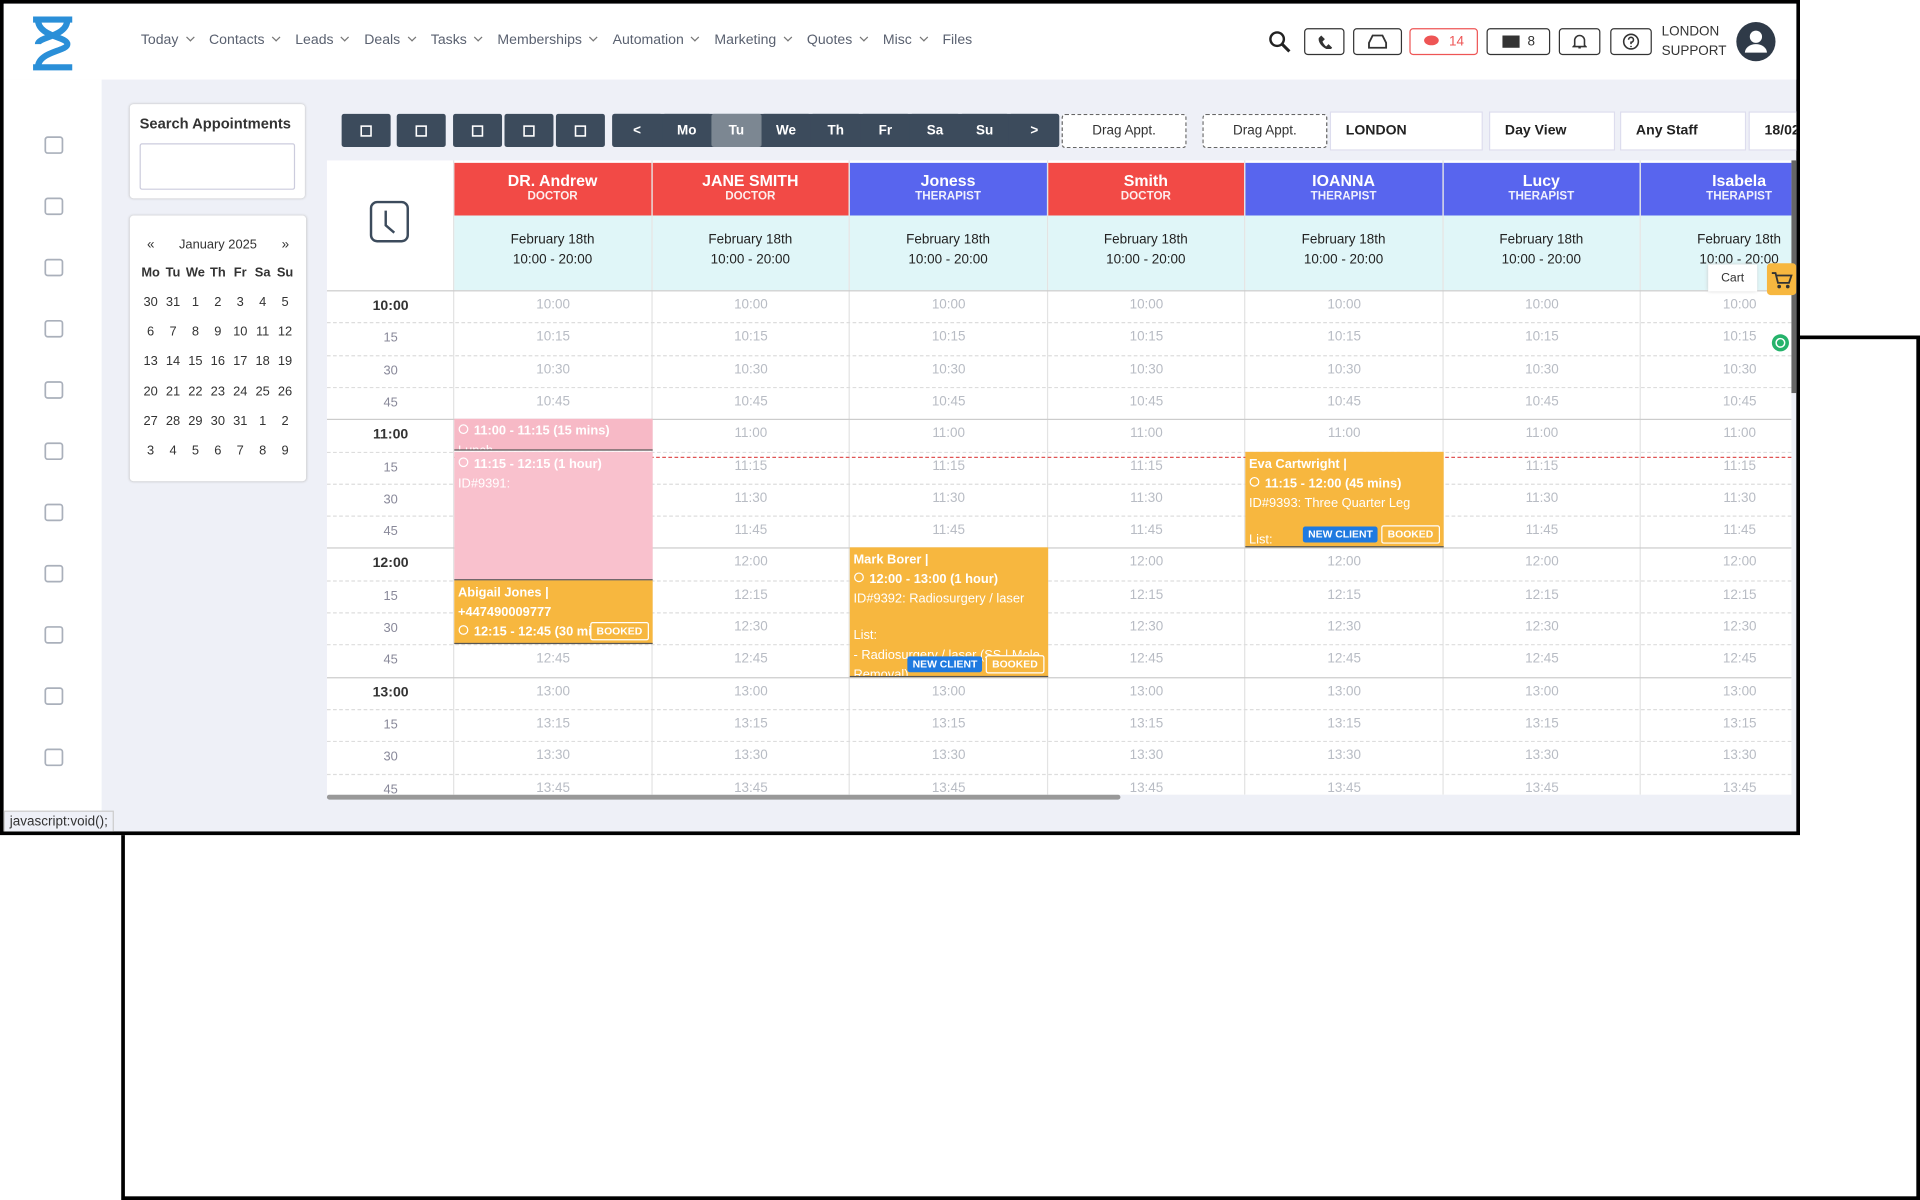  I want to click on next-month: », so click(285, 245).